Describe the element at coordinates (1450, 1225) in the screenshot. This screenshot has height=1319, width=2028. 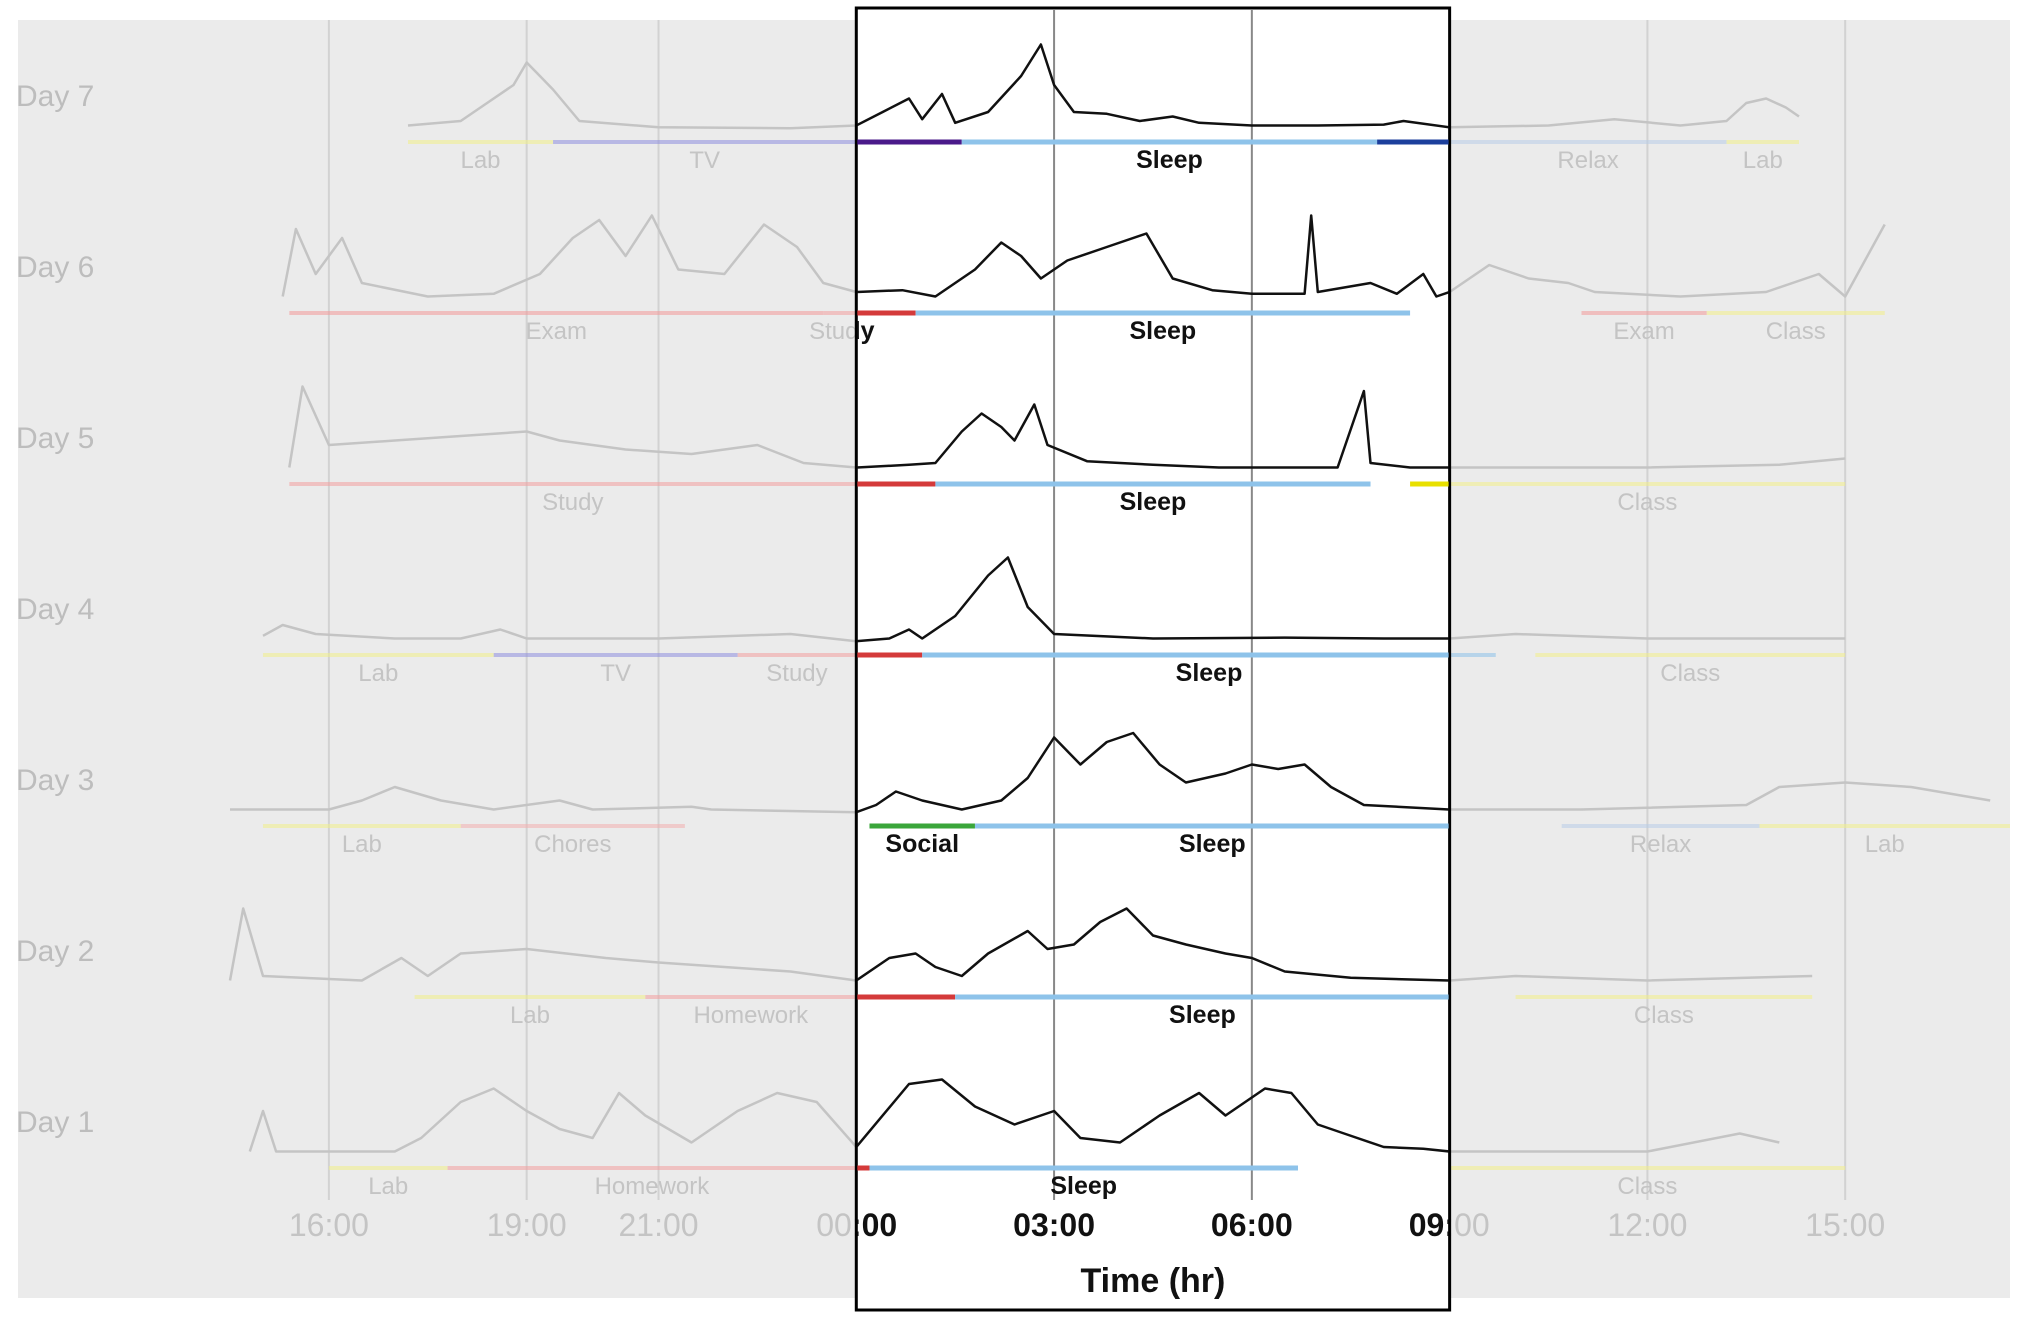
I see `x-tick-label-highlight: 09:00` at that location.